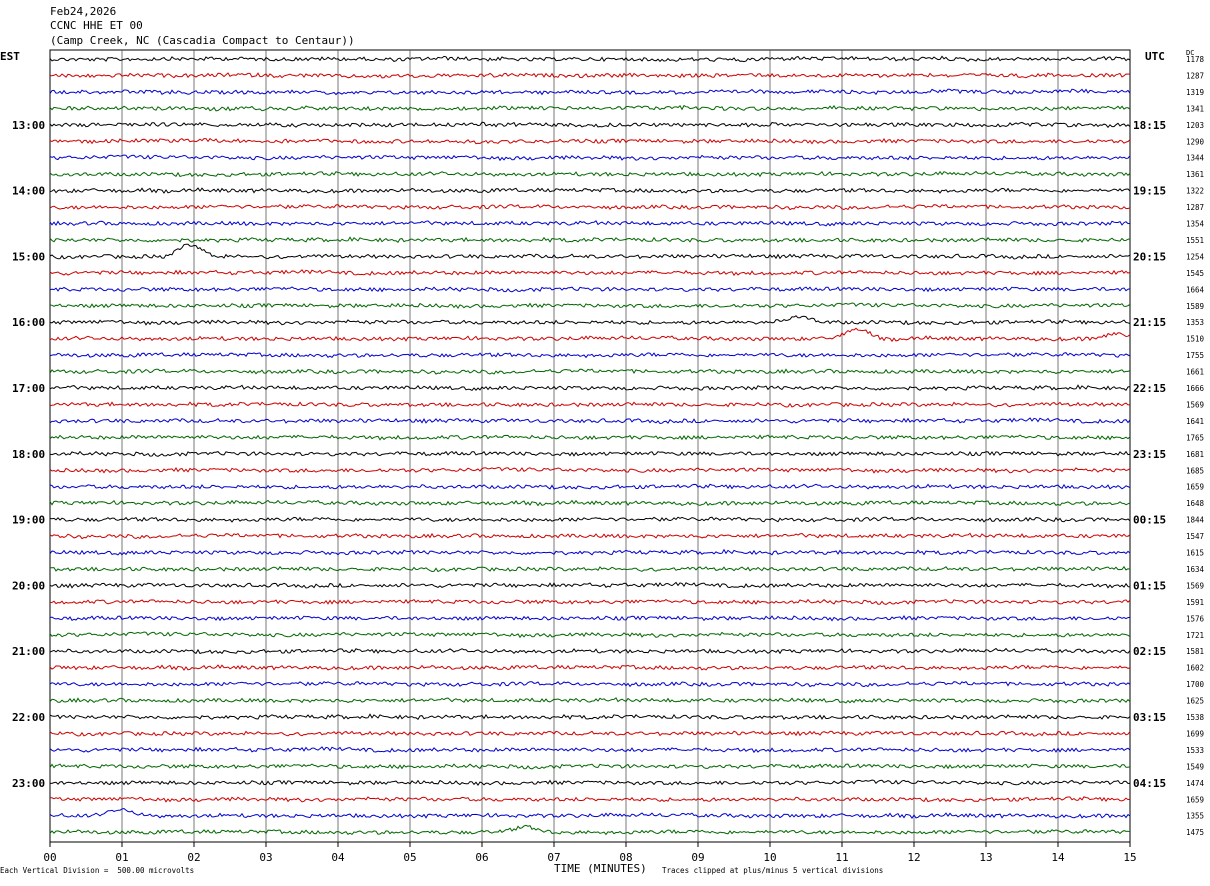  Describe the element at coordinates (590, 853) in the screenshot. I see `x-tick-labels: 00 01 02 03 04 05 06 07 08 09 10 11 12 13 14 15` at that location.